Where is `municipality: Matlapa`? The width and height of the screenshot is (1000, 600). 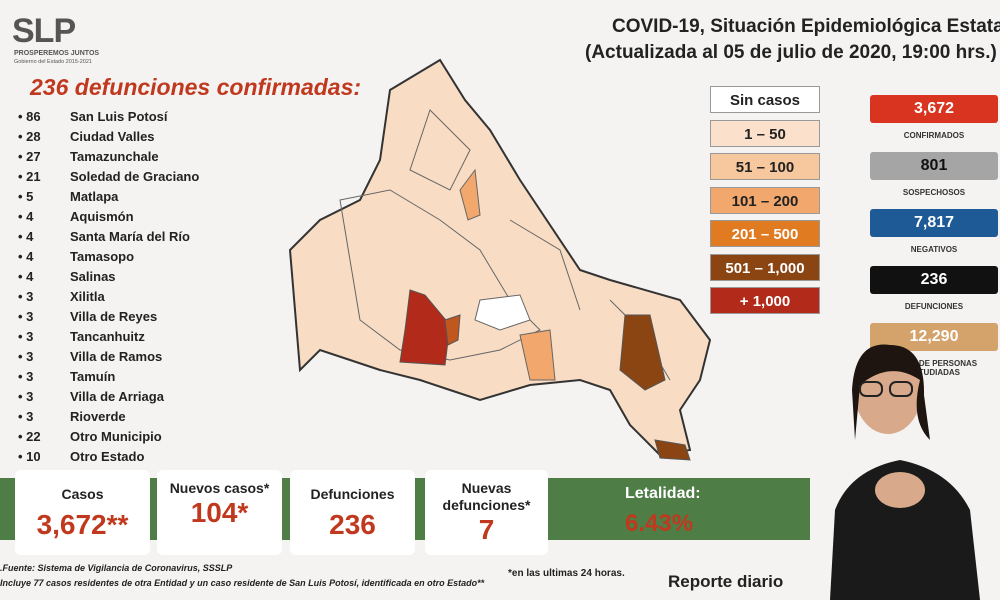 municipality: Matlapa is located at coordinates (94, 196).